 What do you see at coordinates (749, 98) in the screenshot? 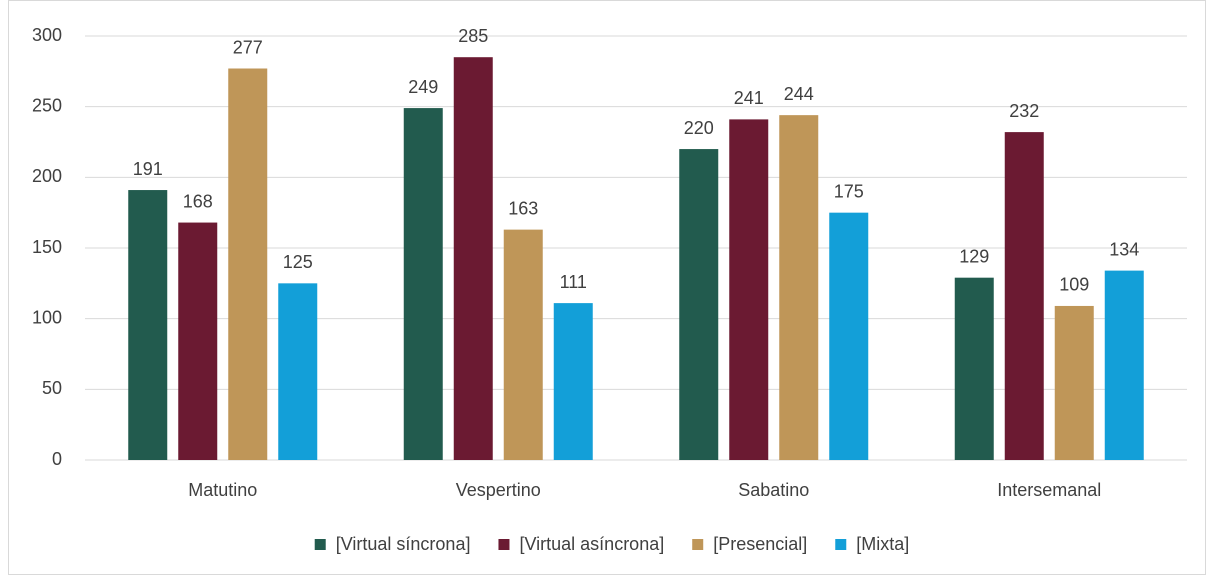
I see `data-label: 241` at bounding box center [749, 98].